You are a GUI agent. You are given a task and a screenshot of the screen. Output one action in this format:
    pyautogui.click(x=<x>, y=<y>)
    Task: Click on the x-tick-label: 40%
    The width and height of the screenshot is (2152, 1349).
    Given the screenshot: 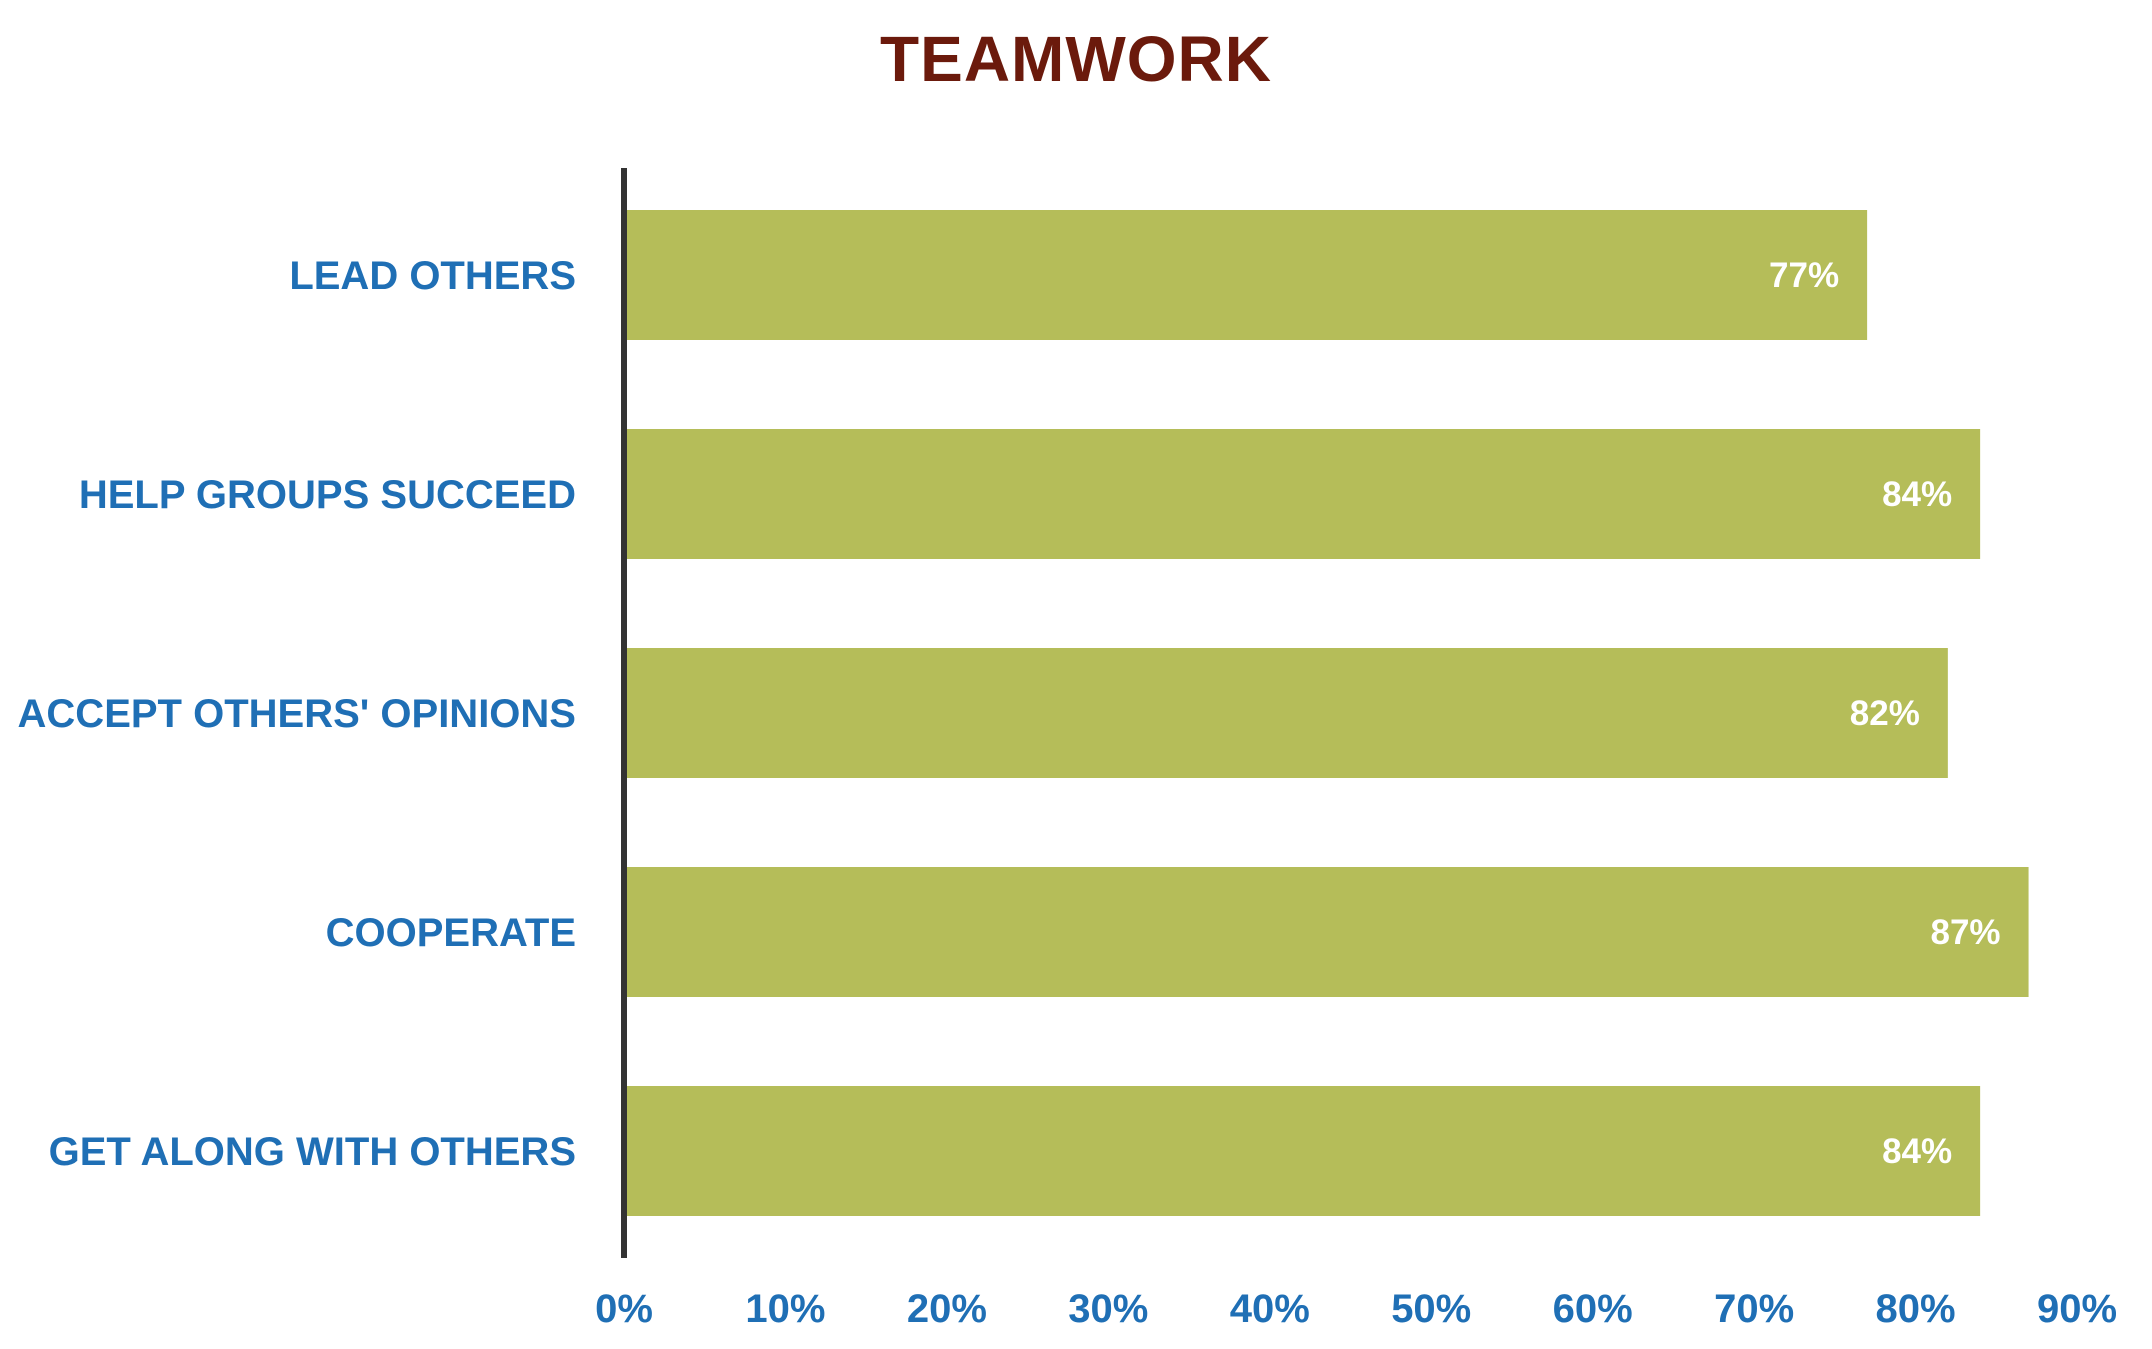 What is the action you would take?
    pyautogui.click(x=1270, y=1309)
    